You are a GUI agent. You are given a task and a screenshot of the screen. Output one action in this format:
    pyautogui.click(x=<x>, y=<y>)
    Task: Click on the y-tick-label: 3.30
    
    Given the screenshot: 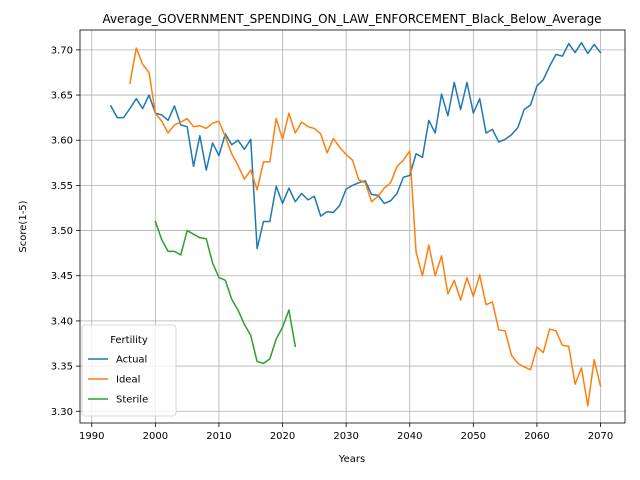 What is the action you would take?
    pyautogui.click(x=62, y=412)
    